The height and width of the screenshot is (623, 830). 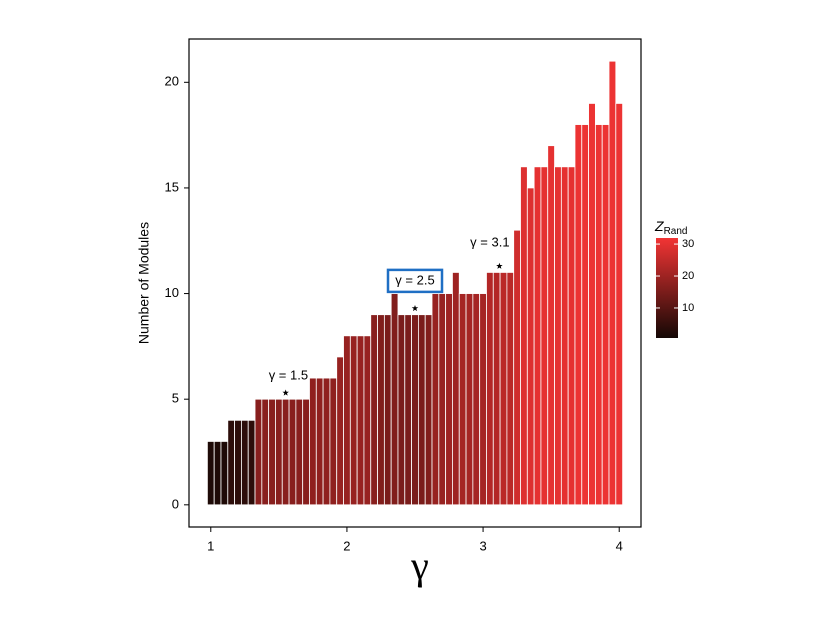 I want to click on colorbar-title-main: Z, so click(x=659, y=226).